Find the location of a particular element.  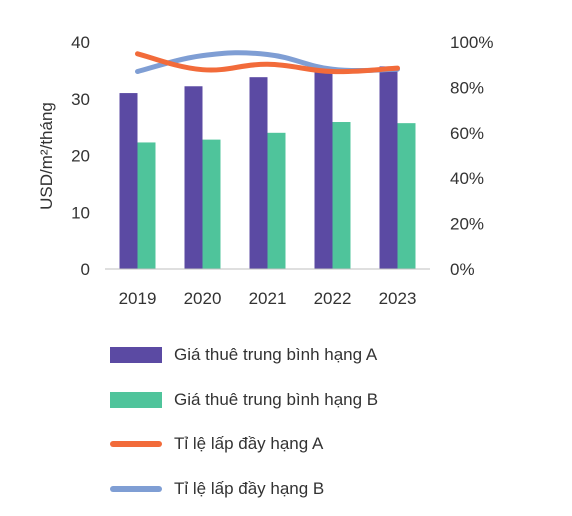

legend-item-occupancy-a: Tỉ lệ lấp đầy hạng A is located at coordinates (244, 444).